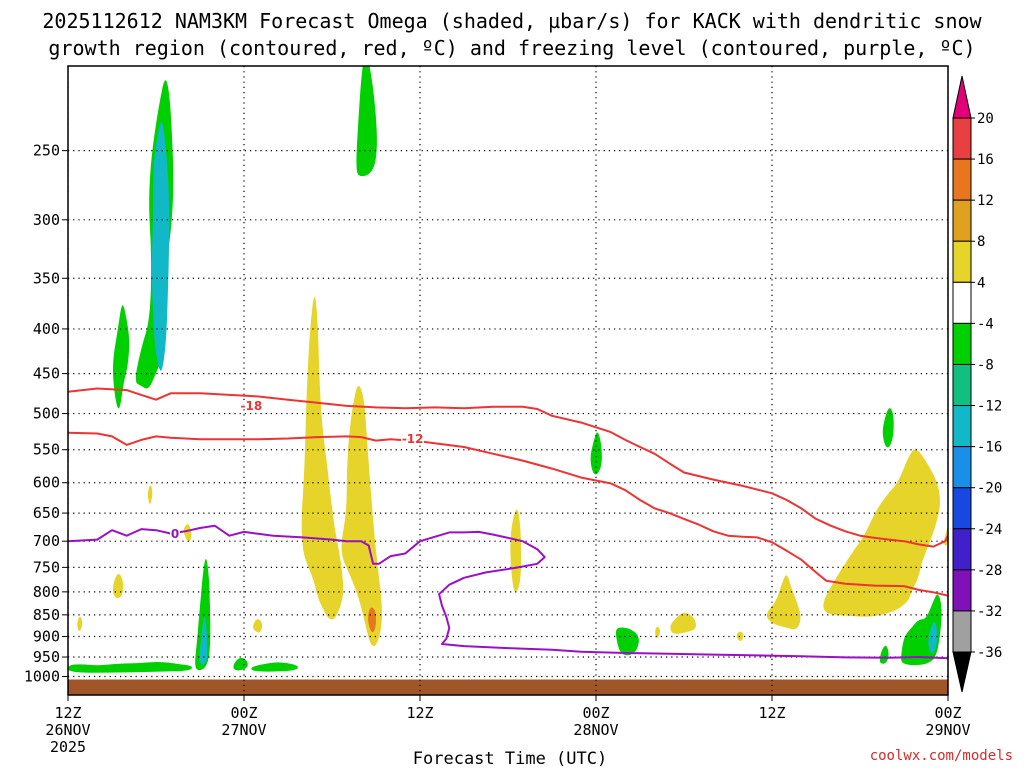 Image resolution: width=1024 pixels, height=768 pixels. Describe the element at coordinates (981, 242) in the screenshot. I see `colorbar-label-3: 8` at that location.